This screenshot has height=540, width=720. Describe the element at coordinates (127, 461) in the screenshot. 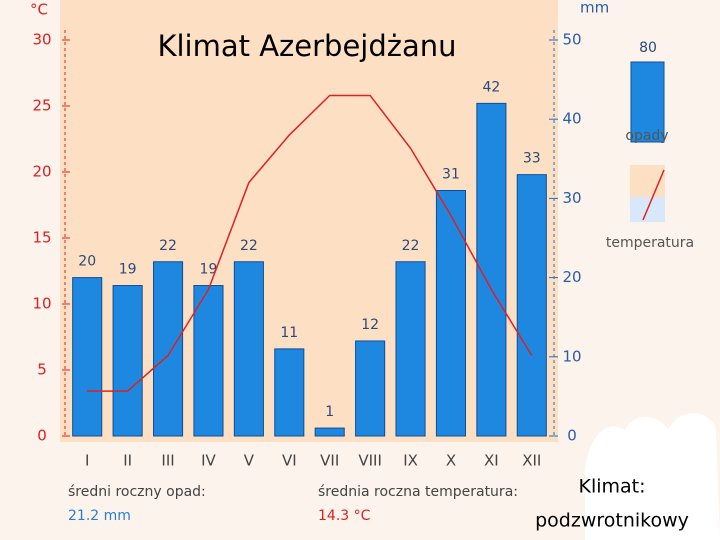

I see `x-tick-label: II` at that location.